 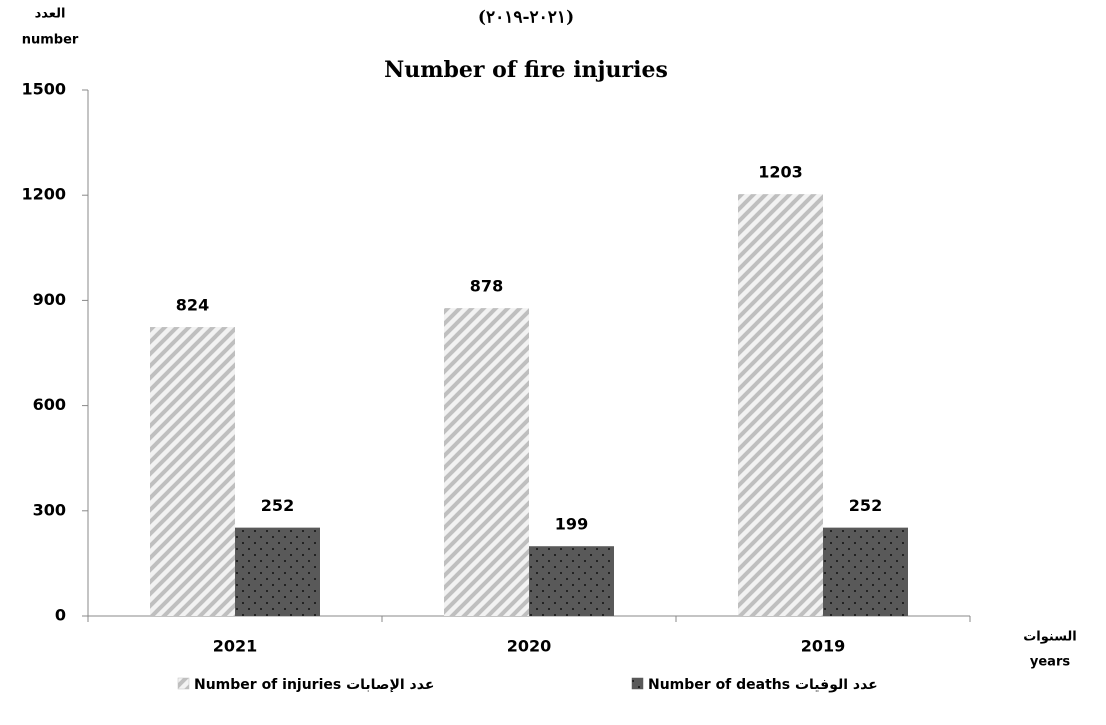 I want to click on chart-title: Number of fire injuries, so click(x=526, y=70).